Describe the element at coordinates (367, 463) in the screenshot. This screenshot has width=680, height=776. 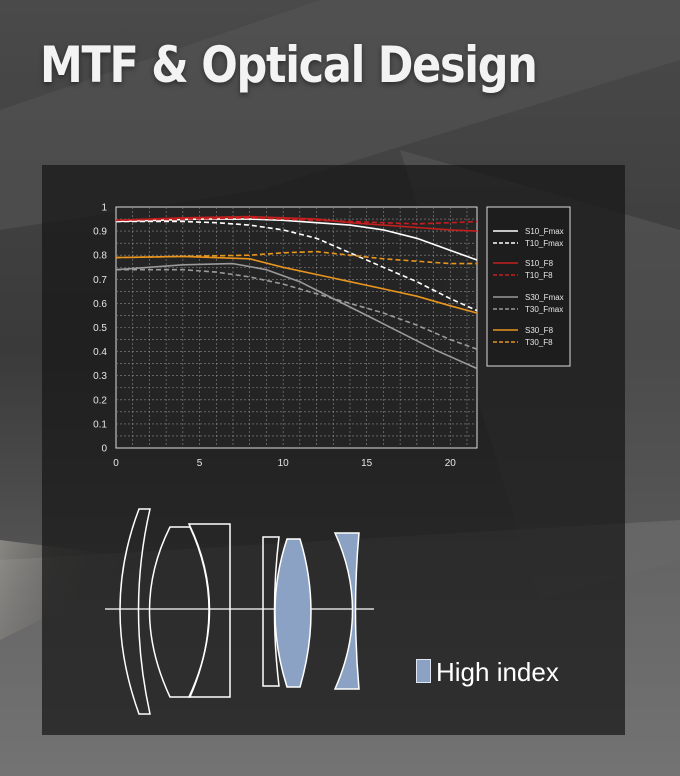
I see `x-tick-label: 15` at that location.